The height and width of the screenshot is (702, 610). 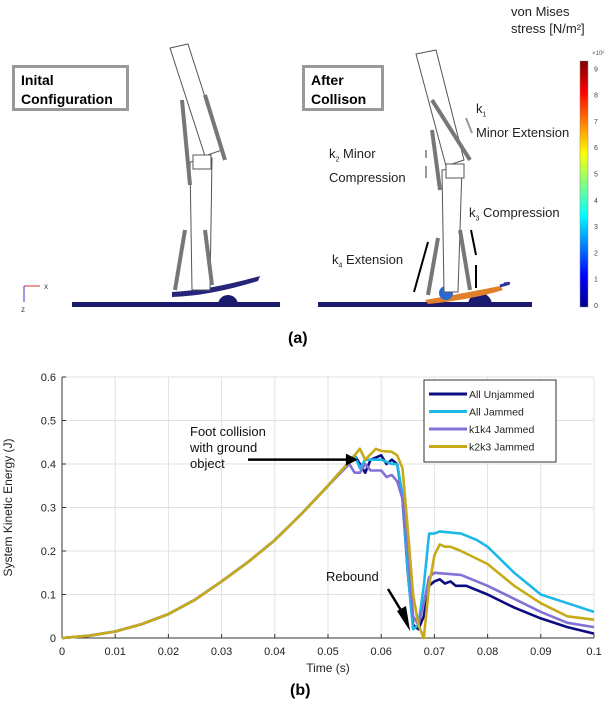 What do you see at coordinates (375, 259) in the screenshot?
I see `k4-text: Extension` at bounding box center [375, 259].